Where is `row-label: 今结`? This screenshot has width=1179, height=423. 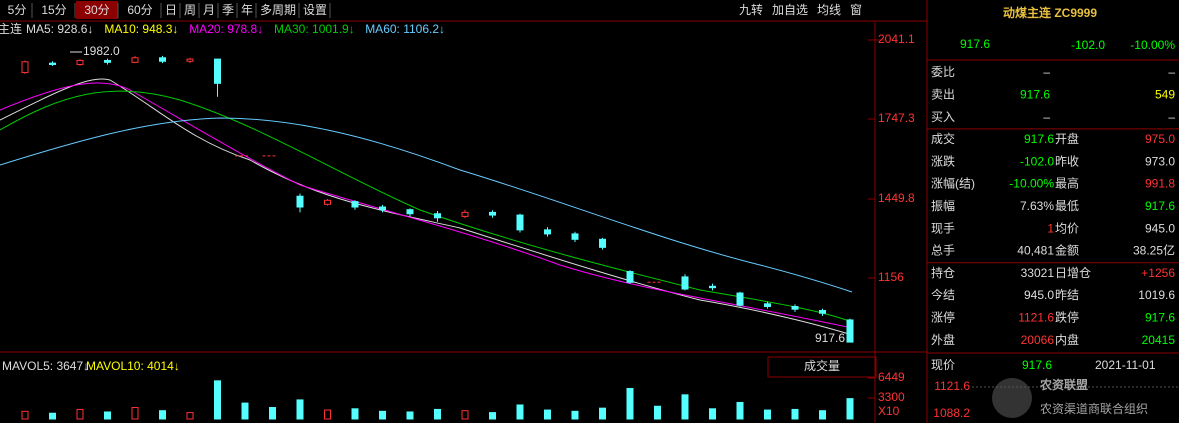 row-label: 今结 is located at coordinates (943, 294).